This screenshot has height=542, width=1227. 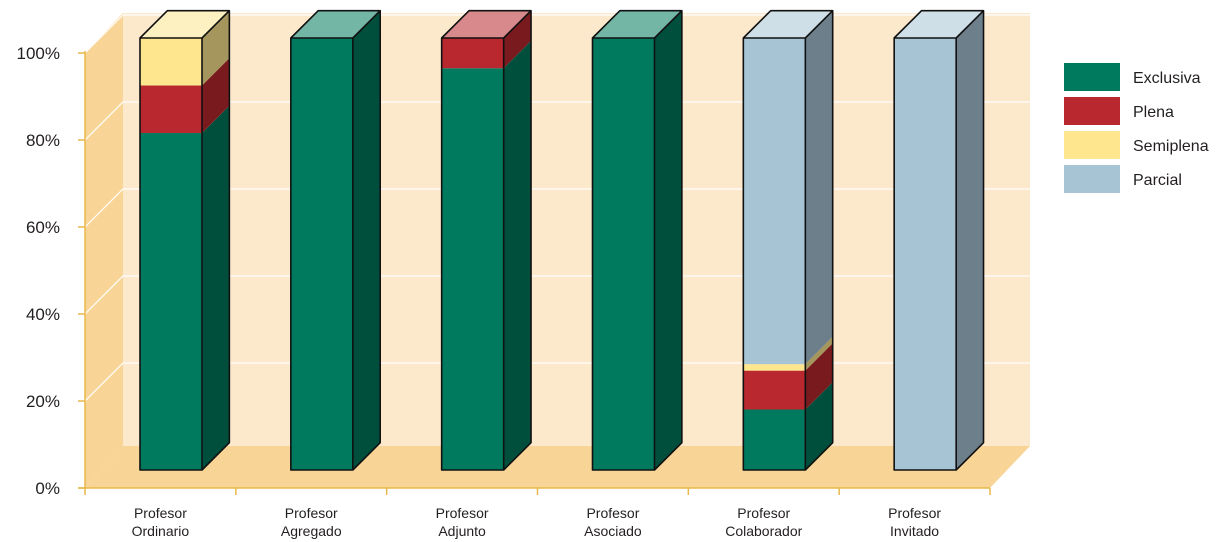 I want to click on y-tick-label: 0%, so click(x=47, y=488).